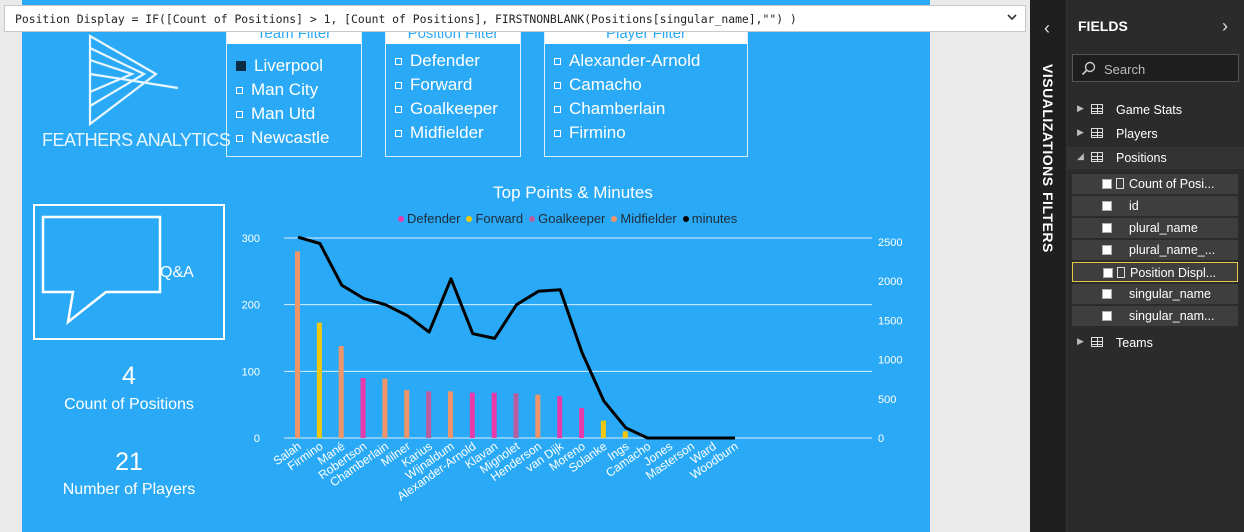  I want to click on slicer-item: Chamberlain, so click(609, 109).